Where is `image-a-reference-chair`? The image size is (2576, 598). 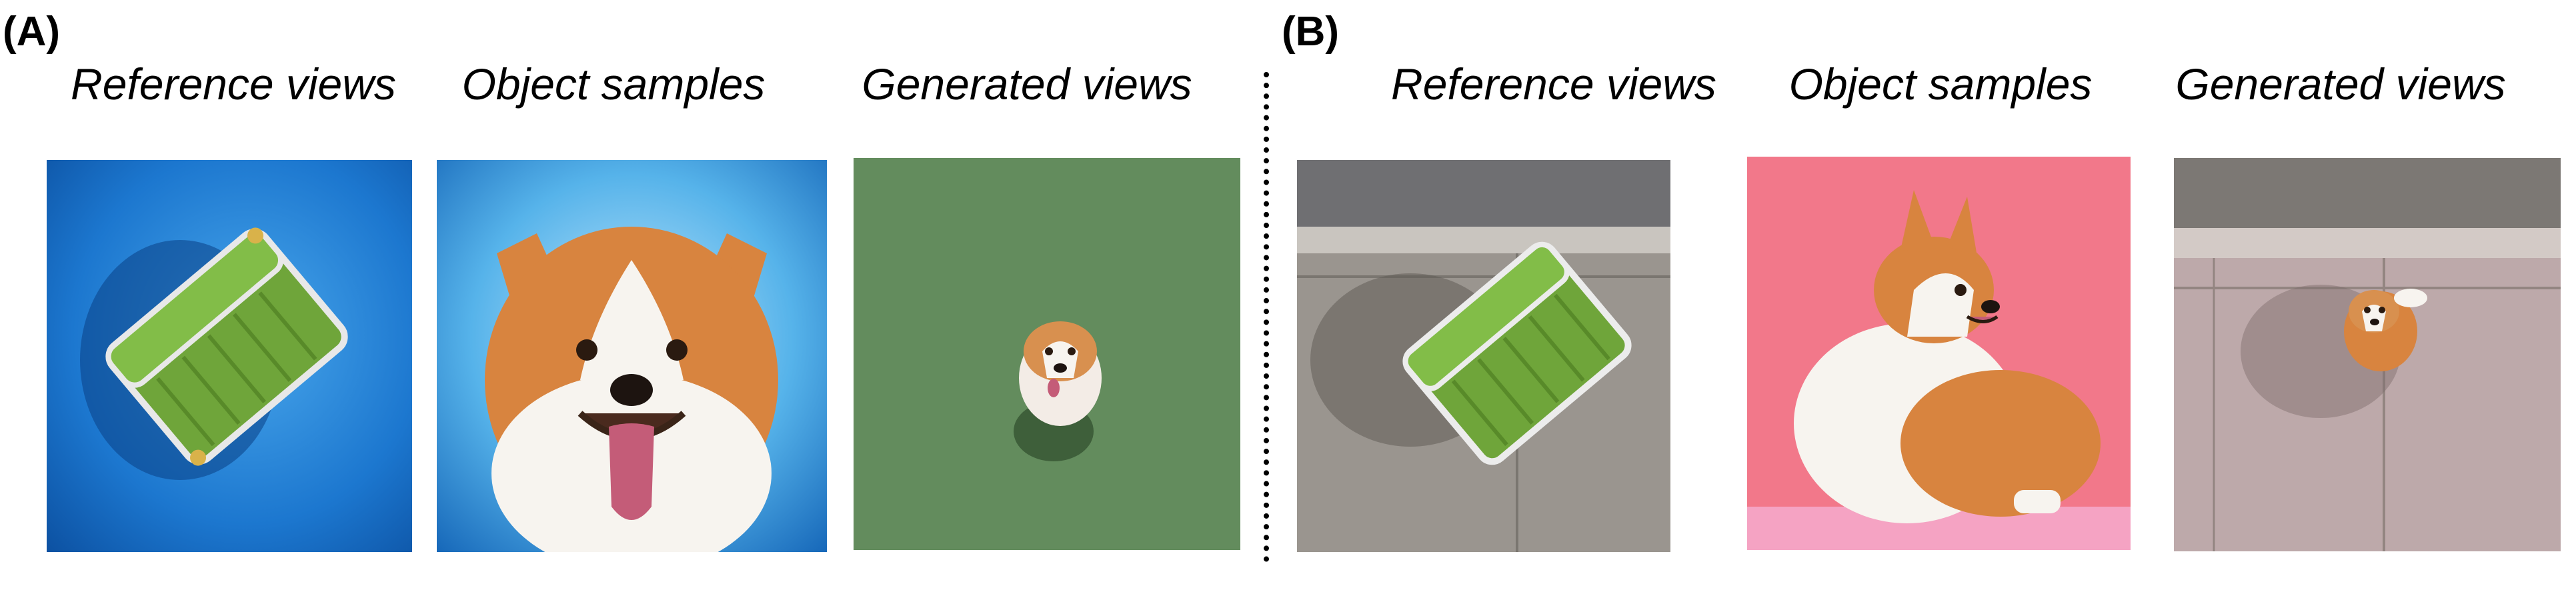
image-a-reference-chair is located at coordinates (229, 356).